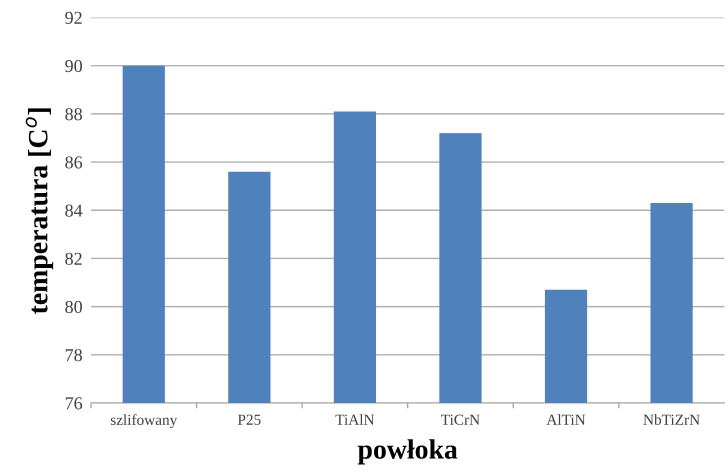  Describe the element at coordinates (566, 419) in the screenshot. I see `x-tick-label: AlTiN` at that location.